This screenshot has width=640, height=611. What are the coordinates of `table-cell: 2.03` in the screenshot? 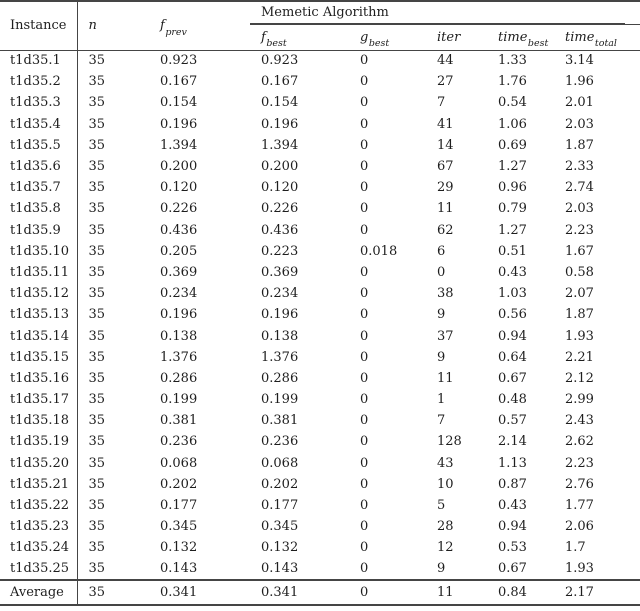 It's located at (579, 209).